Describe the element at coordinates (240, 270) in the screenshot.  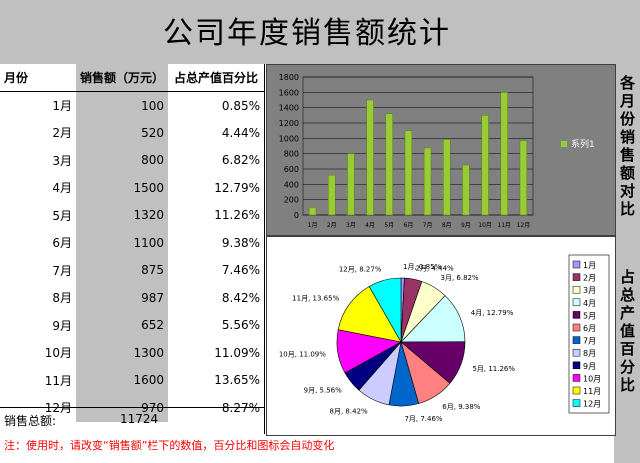
I see `pct-cell: 7.46%` at that location.